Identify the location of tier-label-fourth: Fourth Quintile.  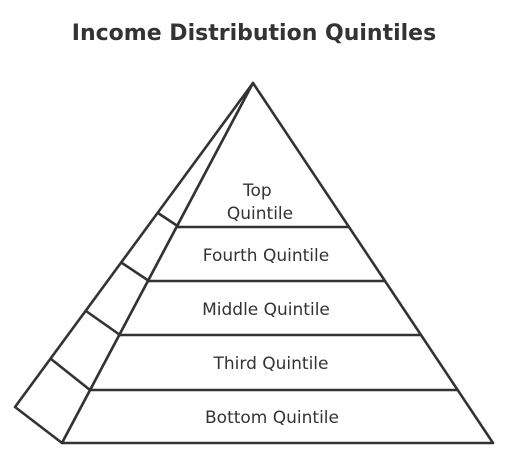
(266, 256).